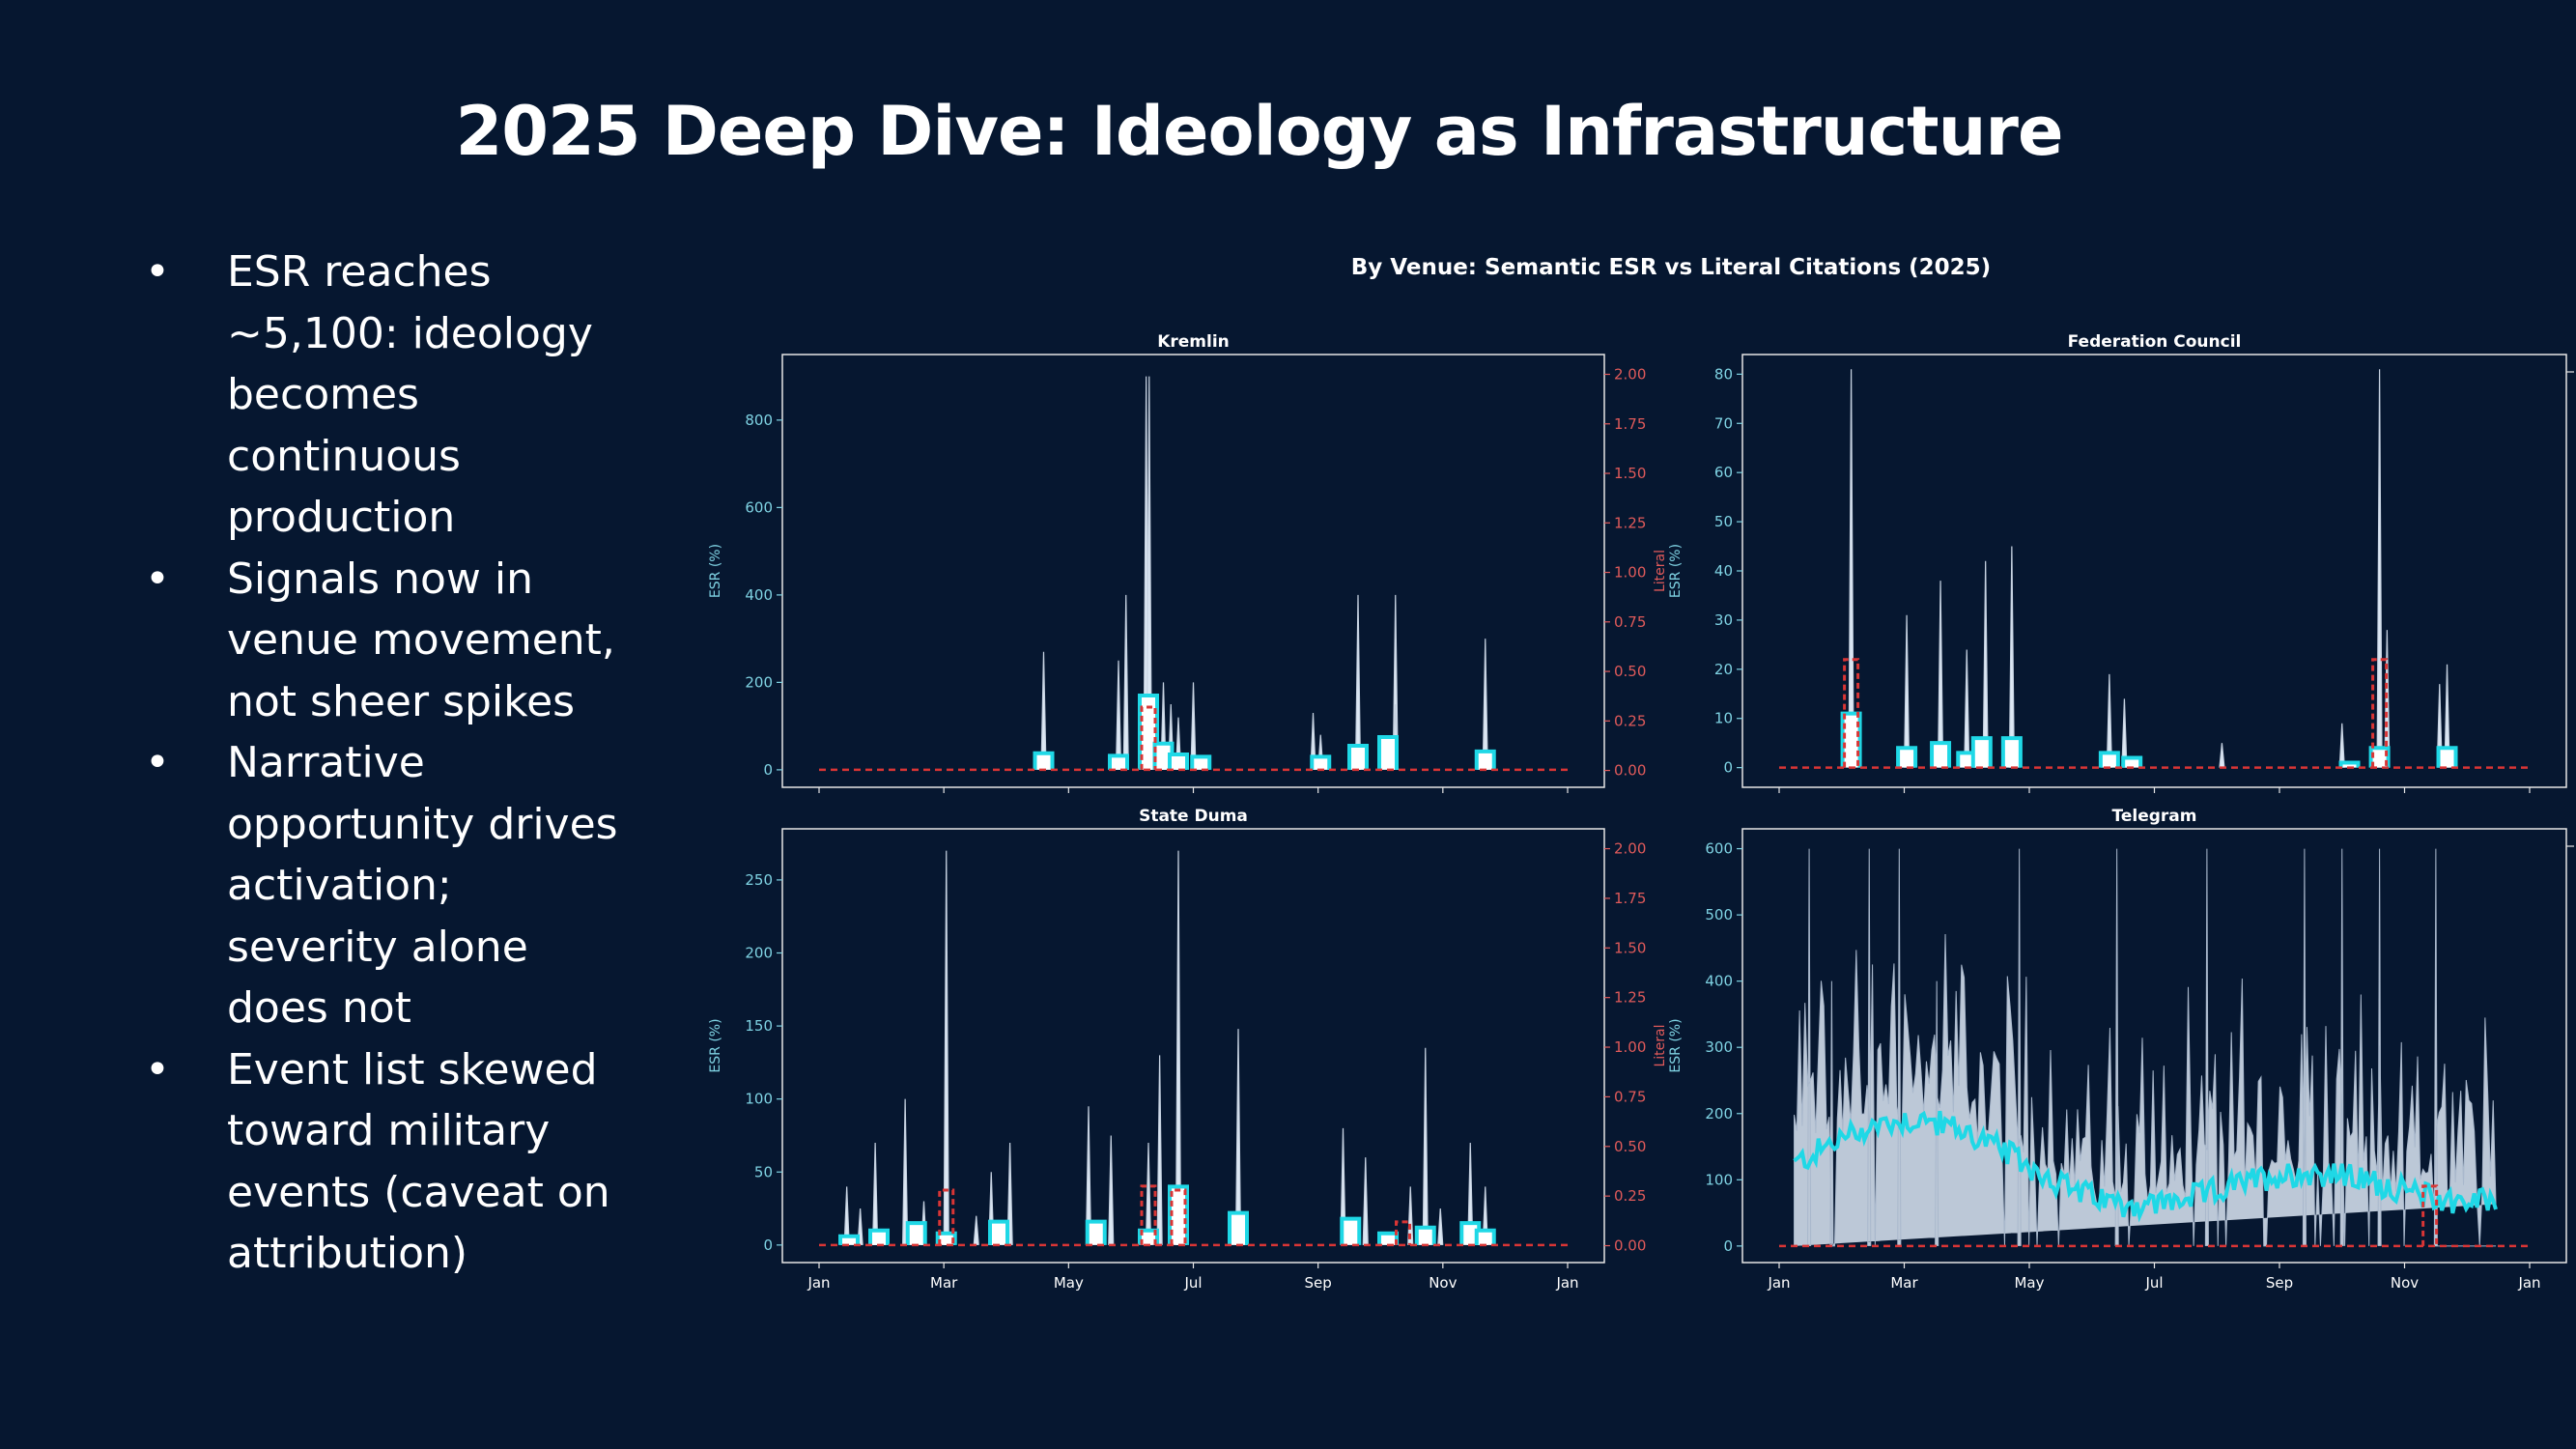 The height and width of the screenshot is (1449, 2576). What do you see at coordinates (1630, 1047) in the screenshot?
I see `right-tick-label: 1.00` at bounding box center [1630, 1047].